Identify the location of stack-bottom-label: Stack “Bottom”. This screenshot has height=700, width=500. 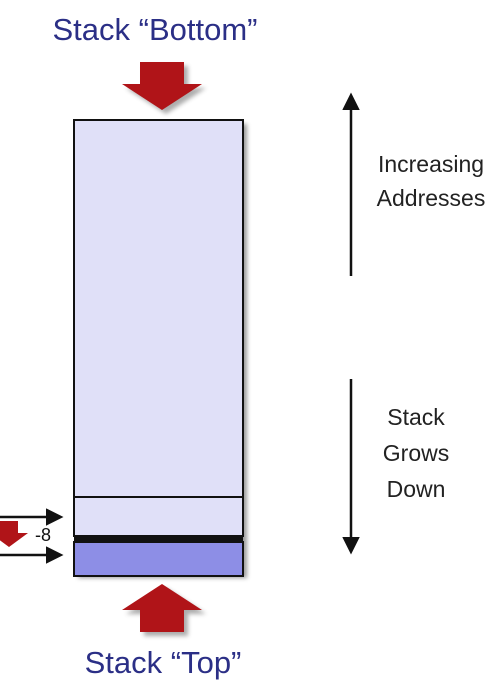
(155, 29).